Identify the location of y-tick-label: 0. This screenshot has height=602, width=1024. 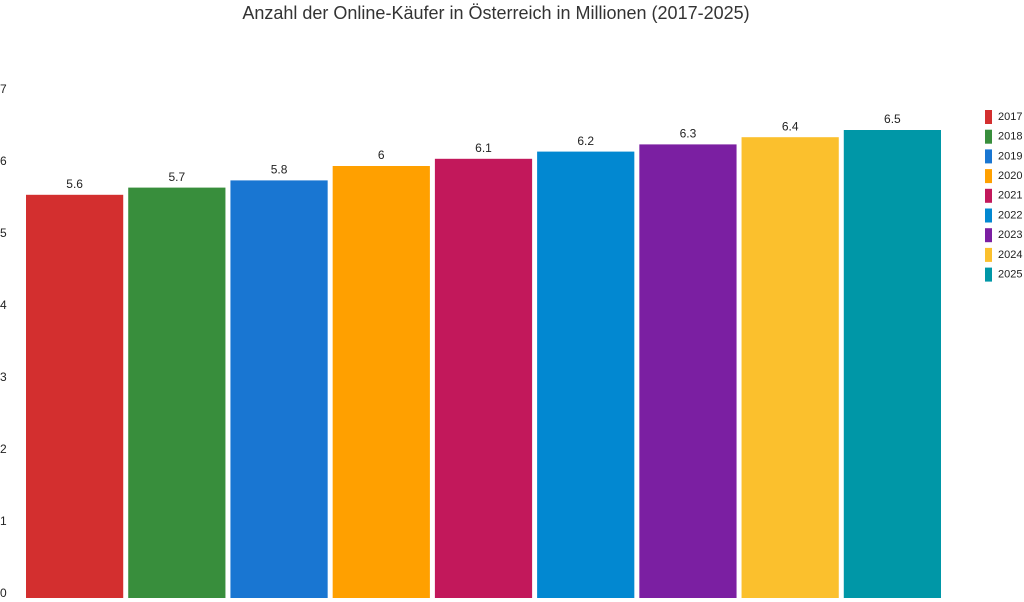
(3, 593).